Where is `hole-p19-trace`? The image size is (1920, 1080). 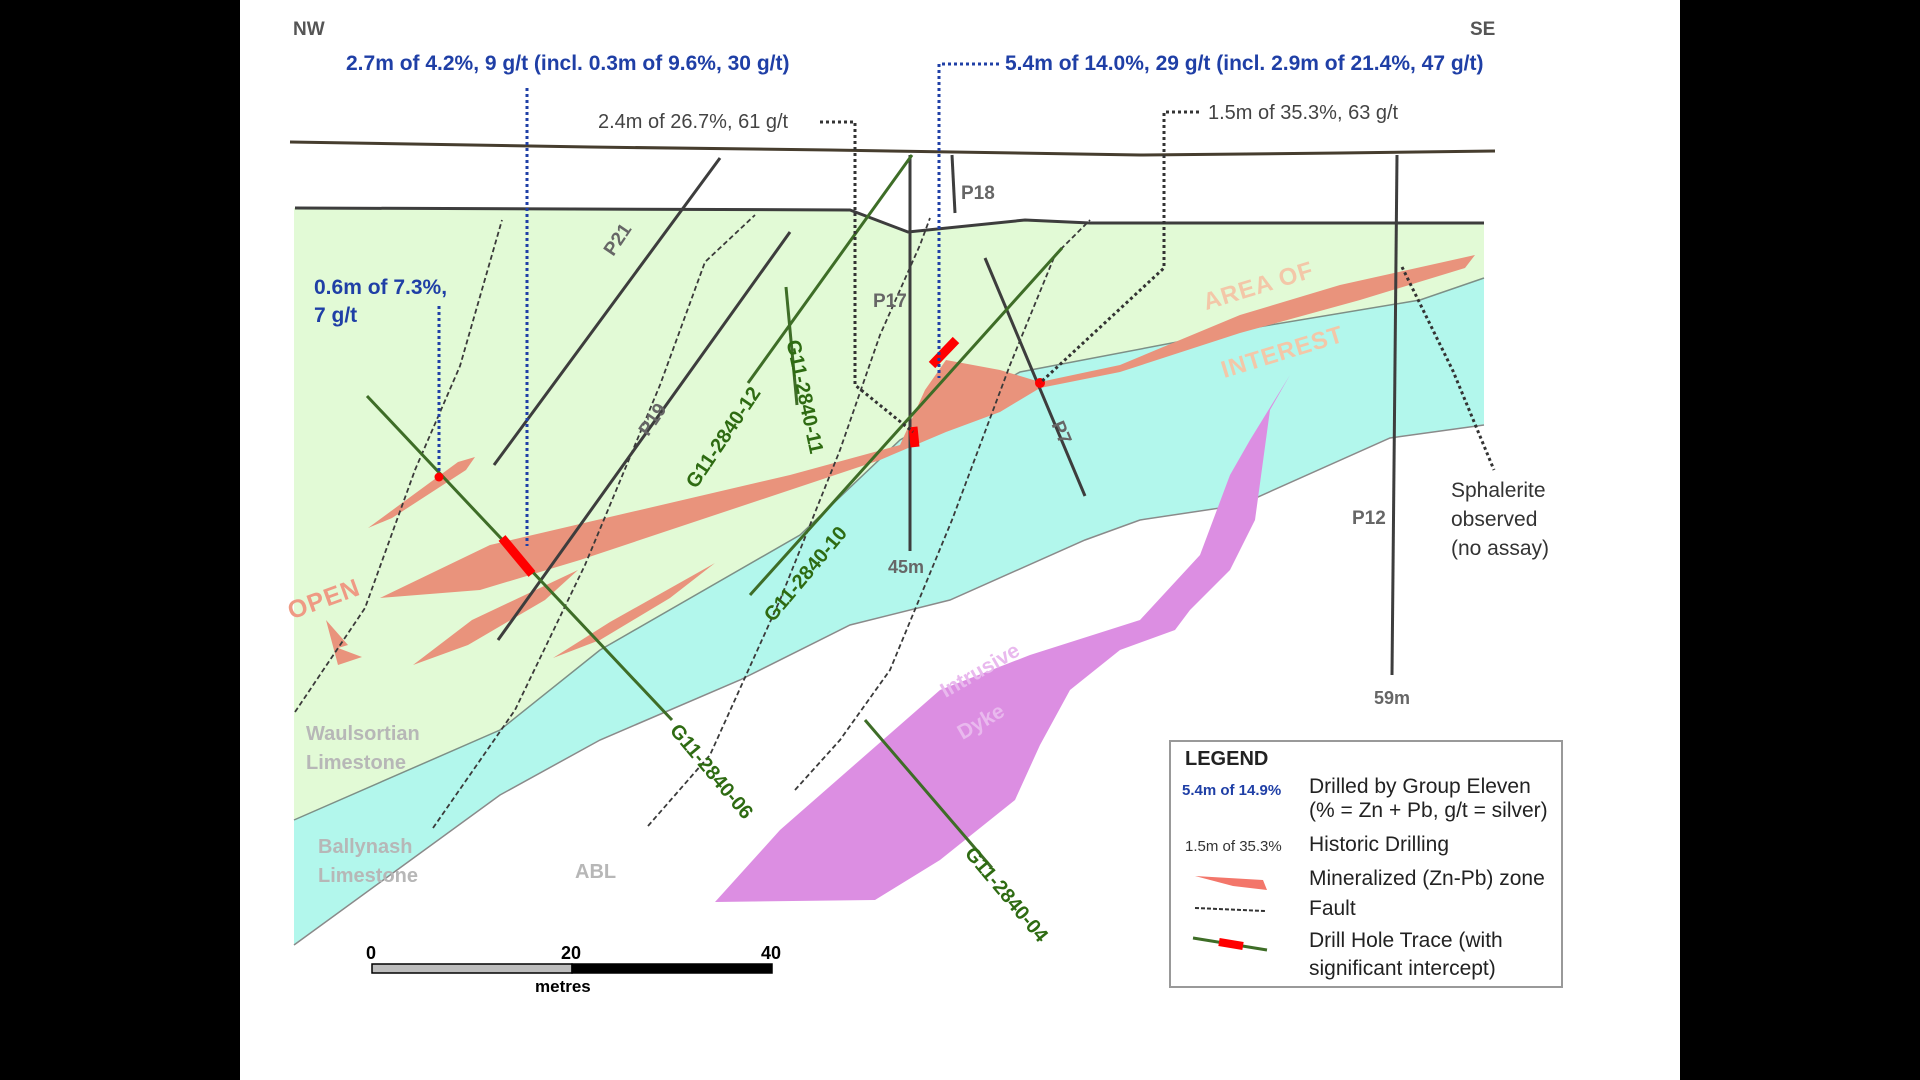 hole-p19-trace is located at coordinates (644, 436).